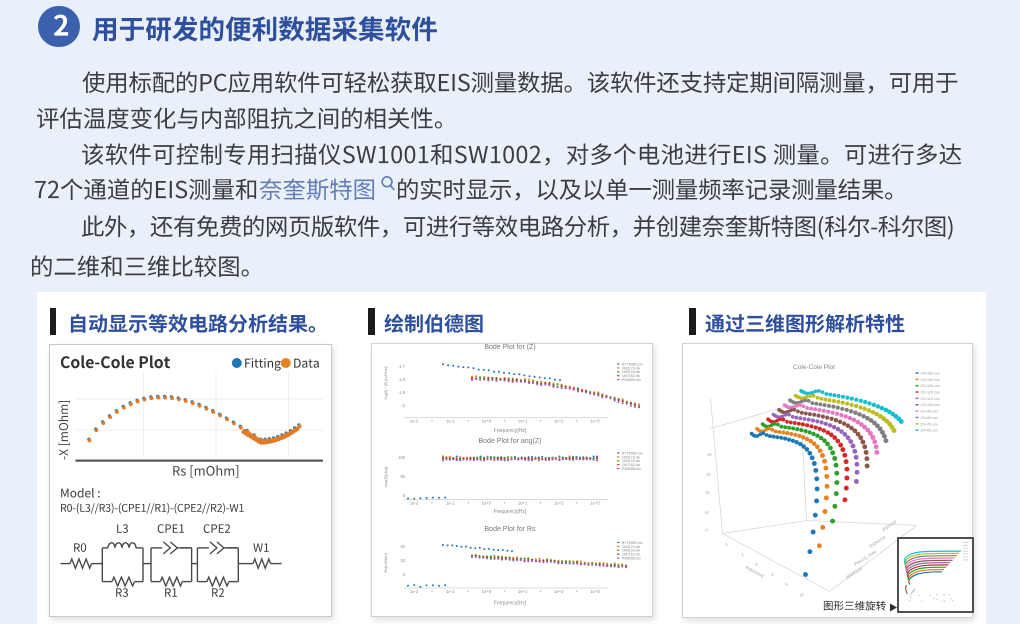  What do you see at coordinates (854, 572) in the screenshot?
I see `svg-text: 2024/1/11` at bounding box center [854, 572].